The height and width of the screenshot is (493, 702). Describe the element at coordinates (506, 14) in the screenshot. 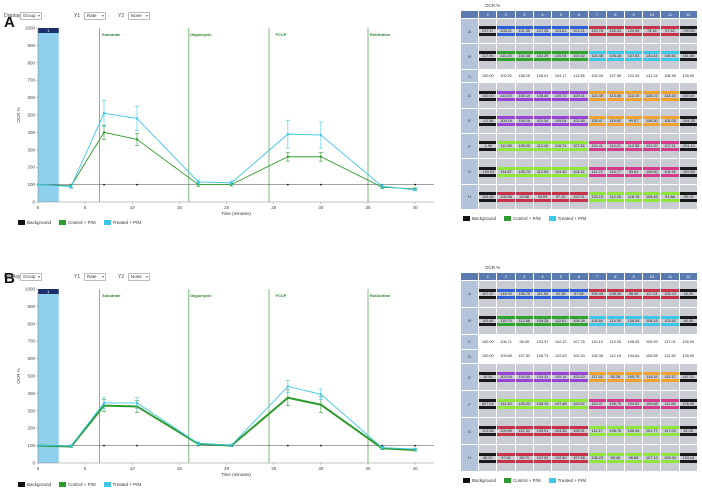

I see `column-header: 2` at that location.